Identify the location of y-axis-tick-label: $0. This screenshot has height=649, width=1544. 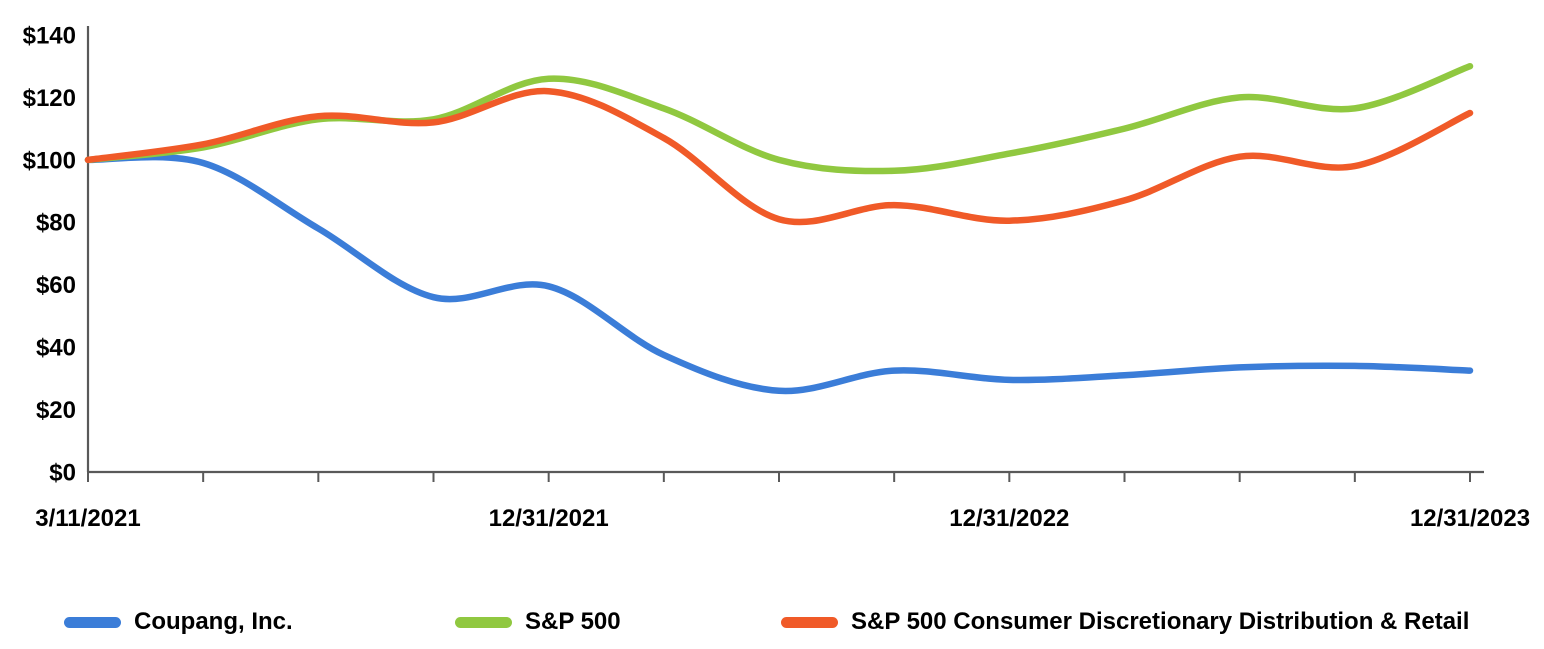
(62, 472).